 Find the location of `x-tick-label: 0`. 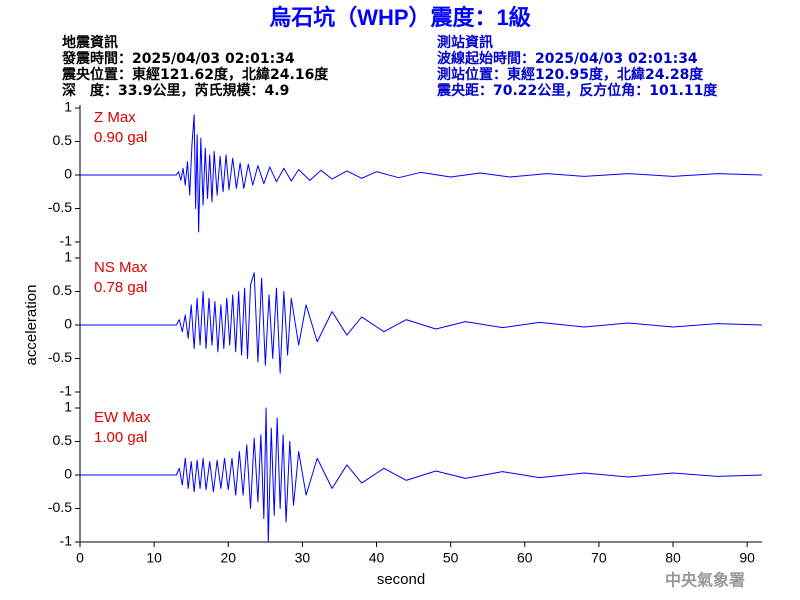

x-tick-label: 0 is located at coordinates (80, 558).